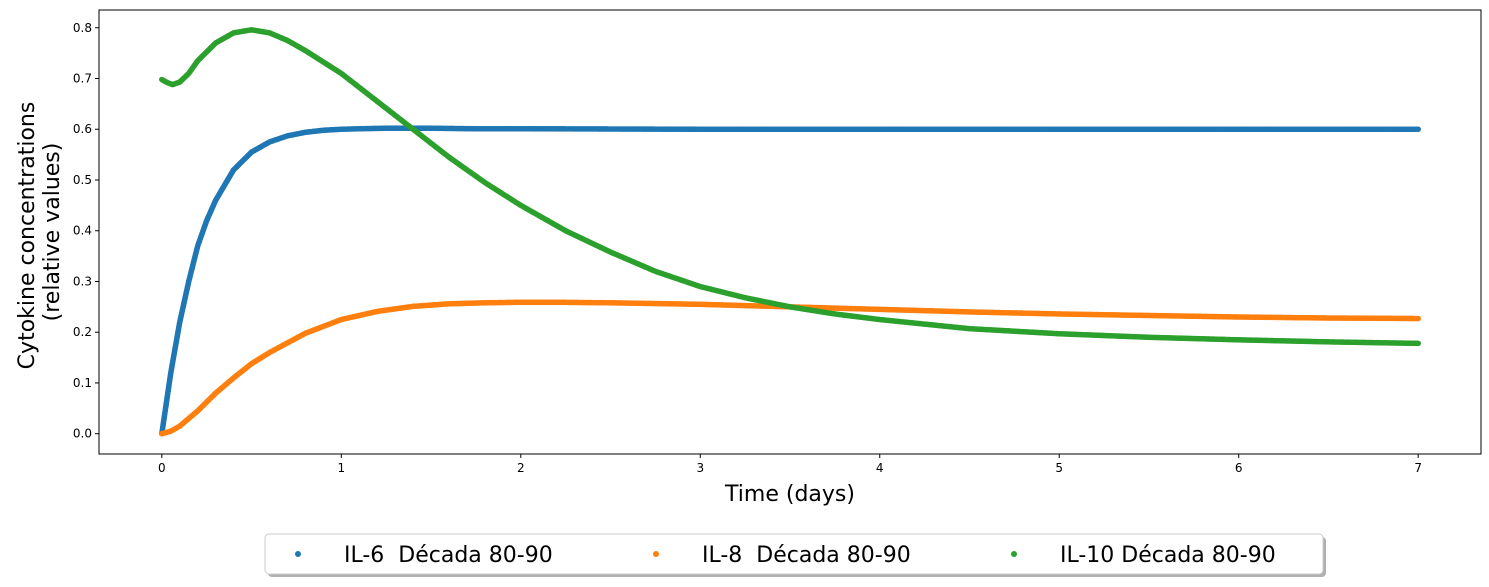 Image resolution: width=1489 pixels, height=587 pixels. Describe the element at coordinates (880, 468) in the screenshot. I see `x-tick-label: 4` at that location.